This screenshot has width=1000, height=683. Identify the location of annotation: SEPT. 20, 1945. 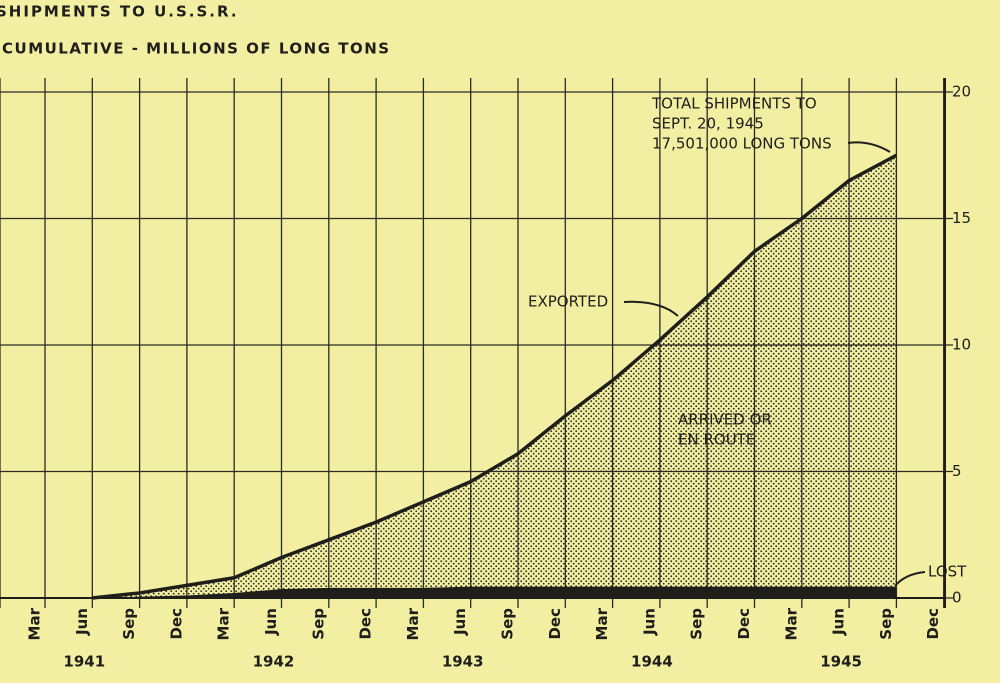
(708, 124).